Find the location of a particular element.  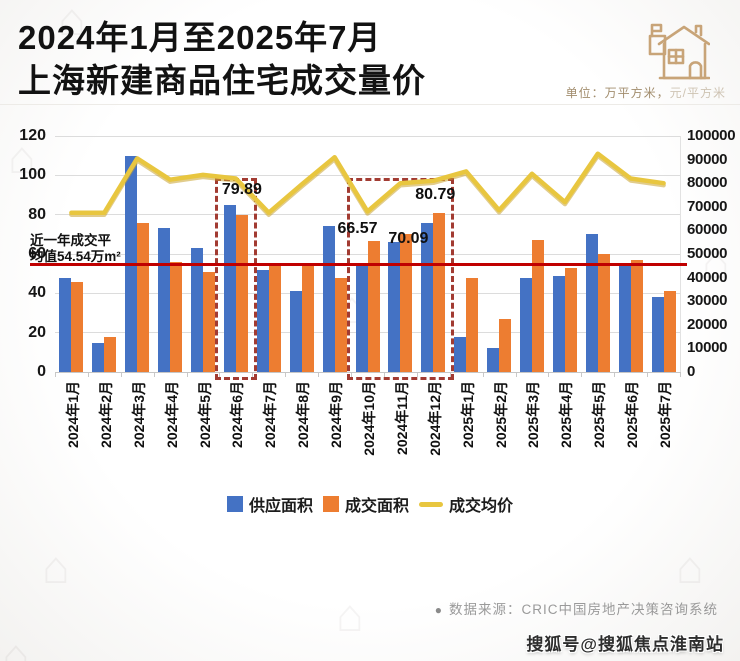

right-axis-tick-label: 50000 is located at coordinates (707, 253).